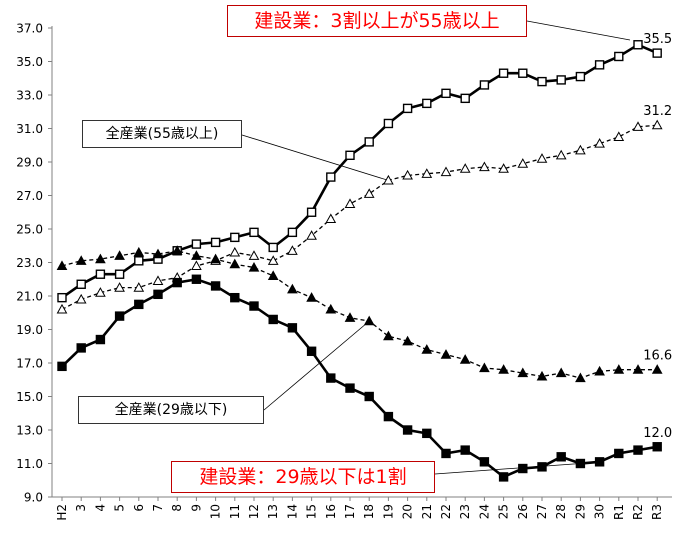 Image resolution: width=684 pixels, height=540 pixels. What do you see at coordinates (388, 511) in the screenshot?
I see `x-tick-label: 19` at bounding box center [388, 511].